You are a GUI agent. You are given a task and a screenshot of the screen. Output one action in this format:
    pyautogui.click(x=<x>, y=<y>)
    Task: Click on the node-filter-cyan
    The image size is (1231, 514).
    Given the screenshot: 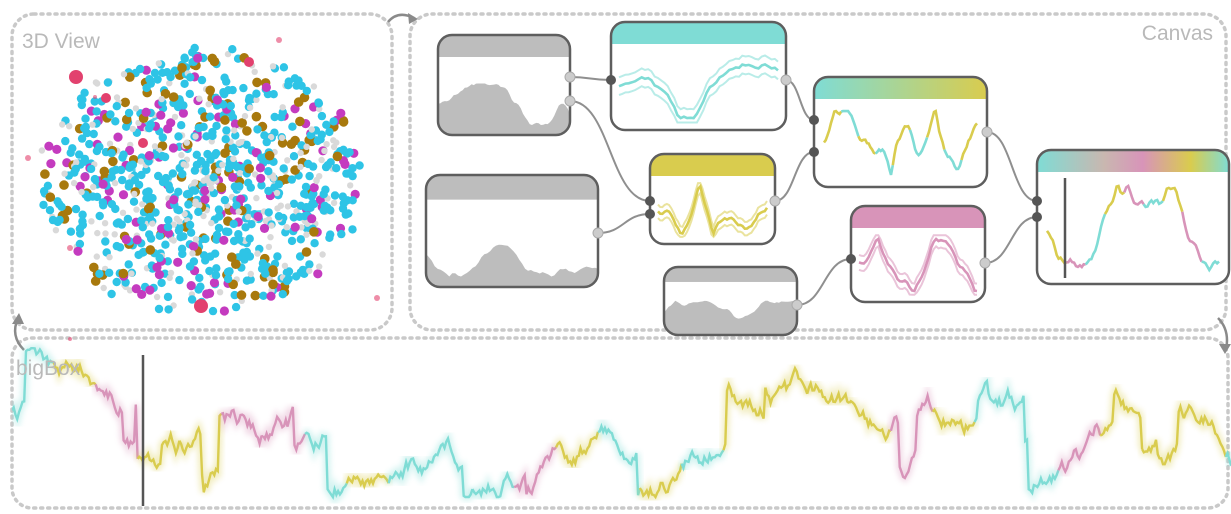 What is the action you would take?
    pyautogui.click(x=699, y=76)
    